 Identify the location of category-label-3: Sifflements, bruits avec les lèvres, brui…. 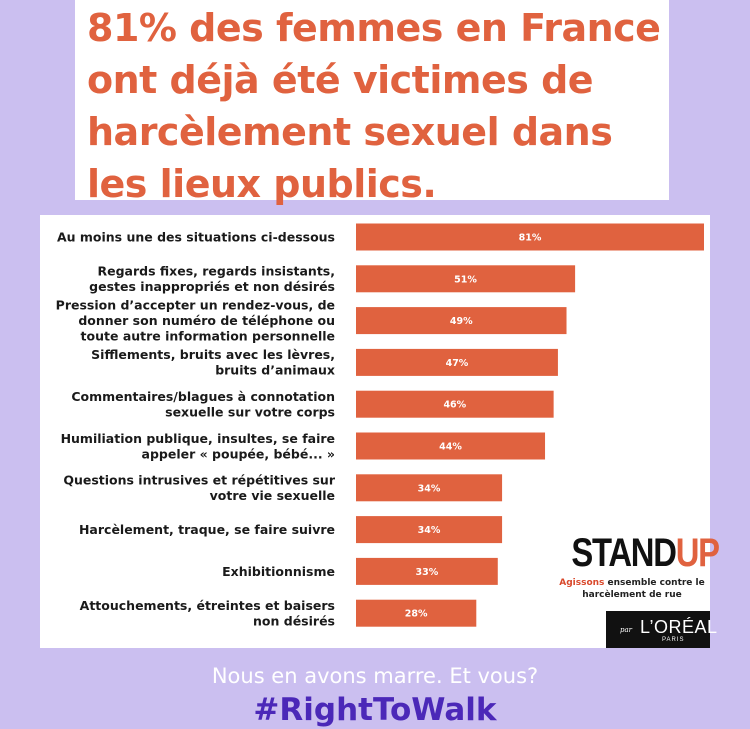
(213, 362).